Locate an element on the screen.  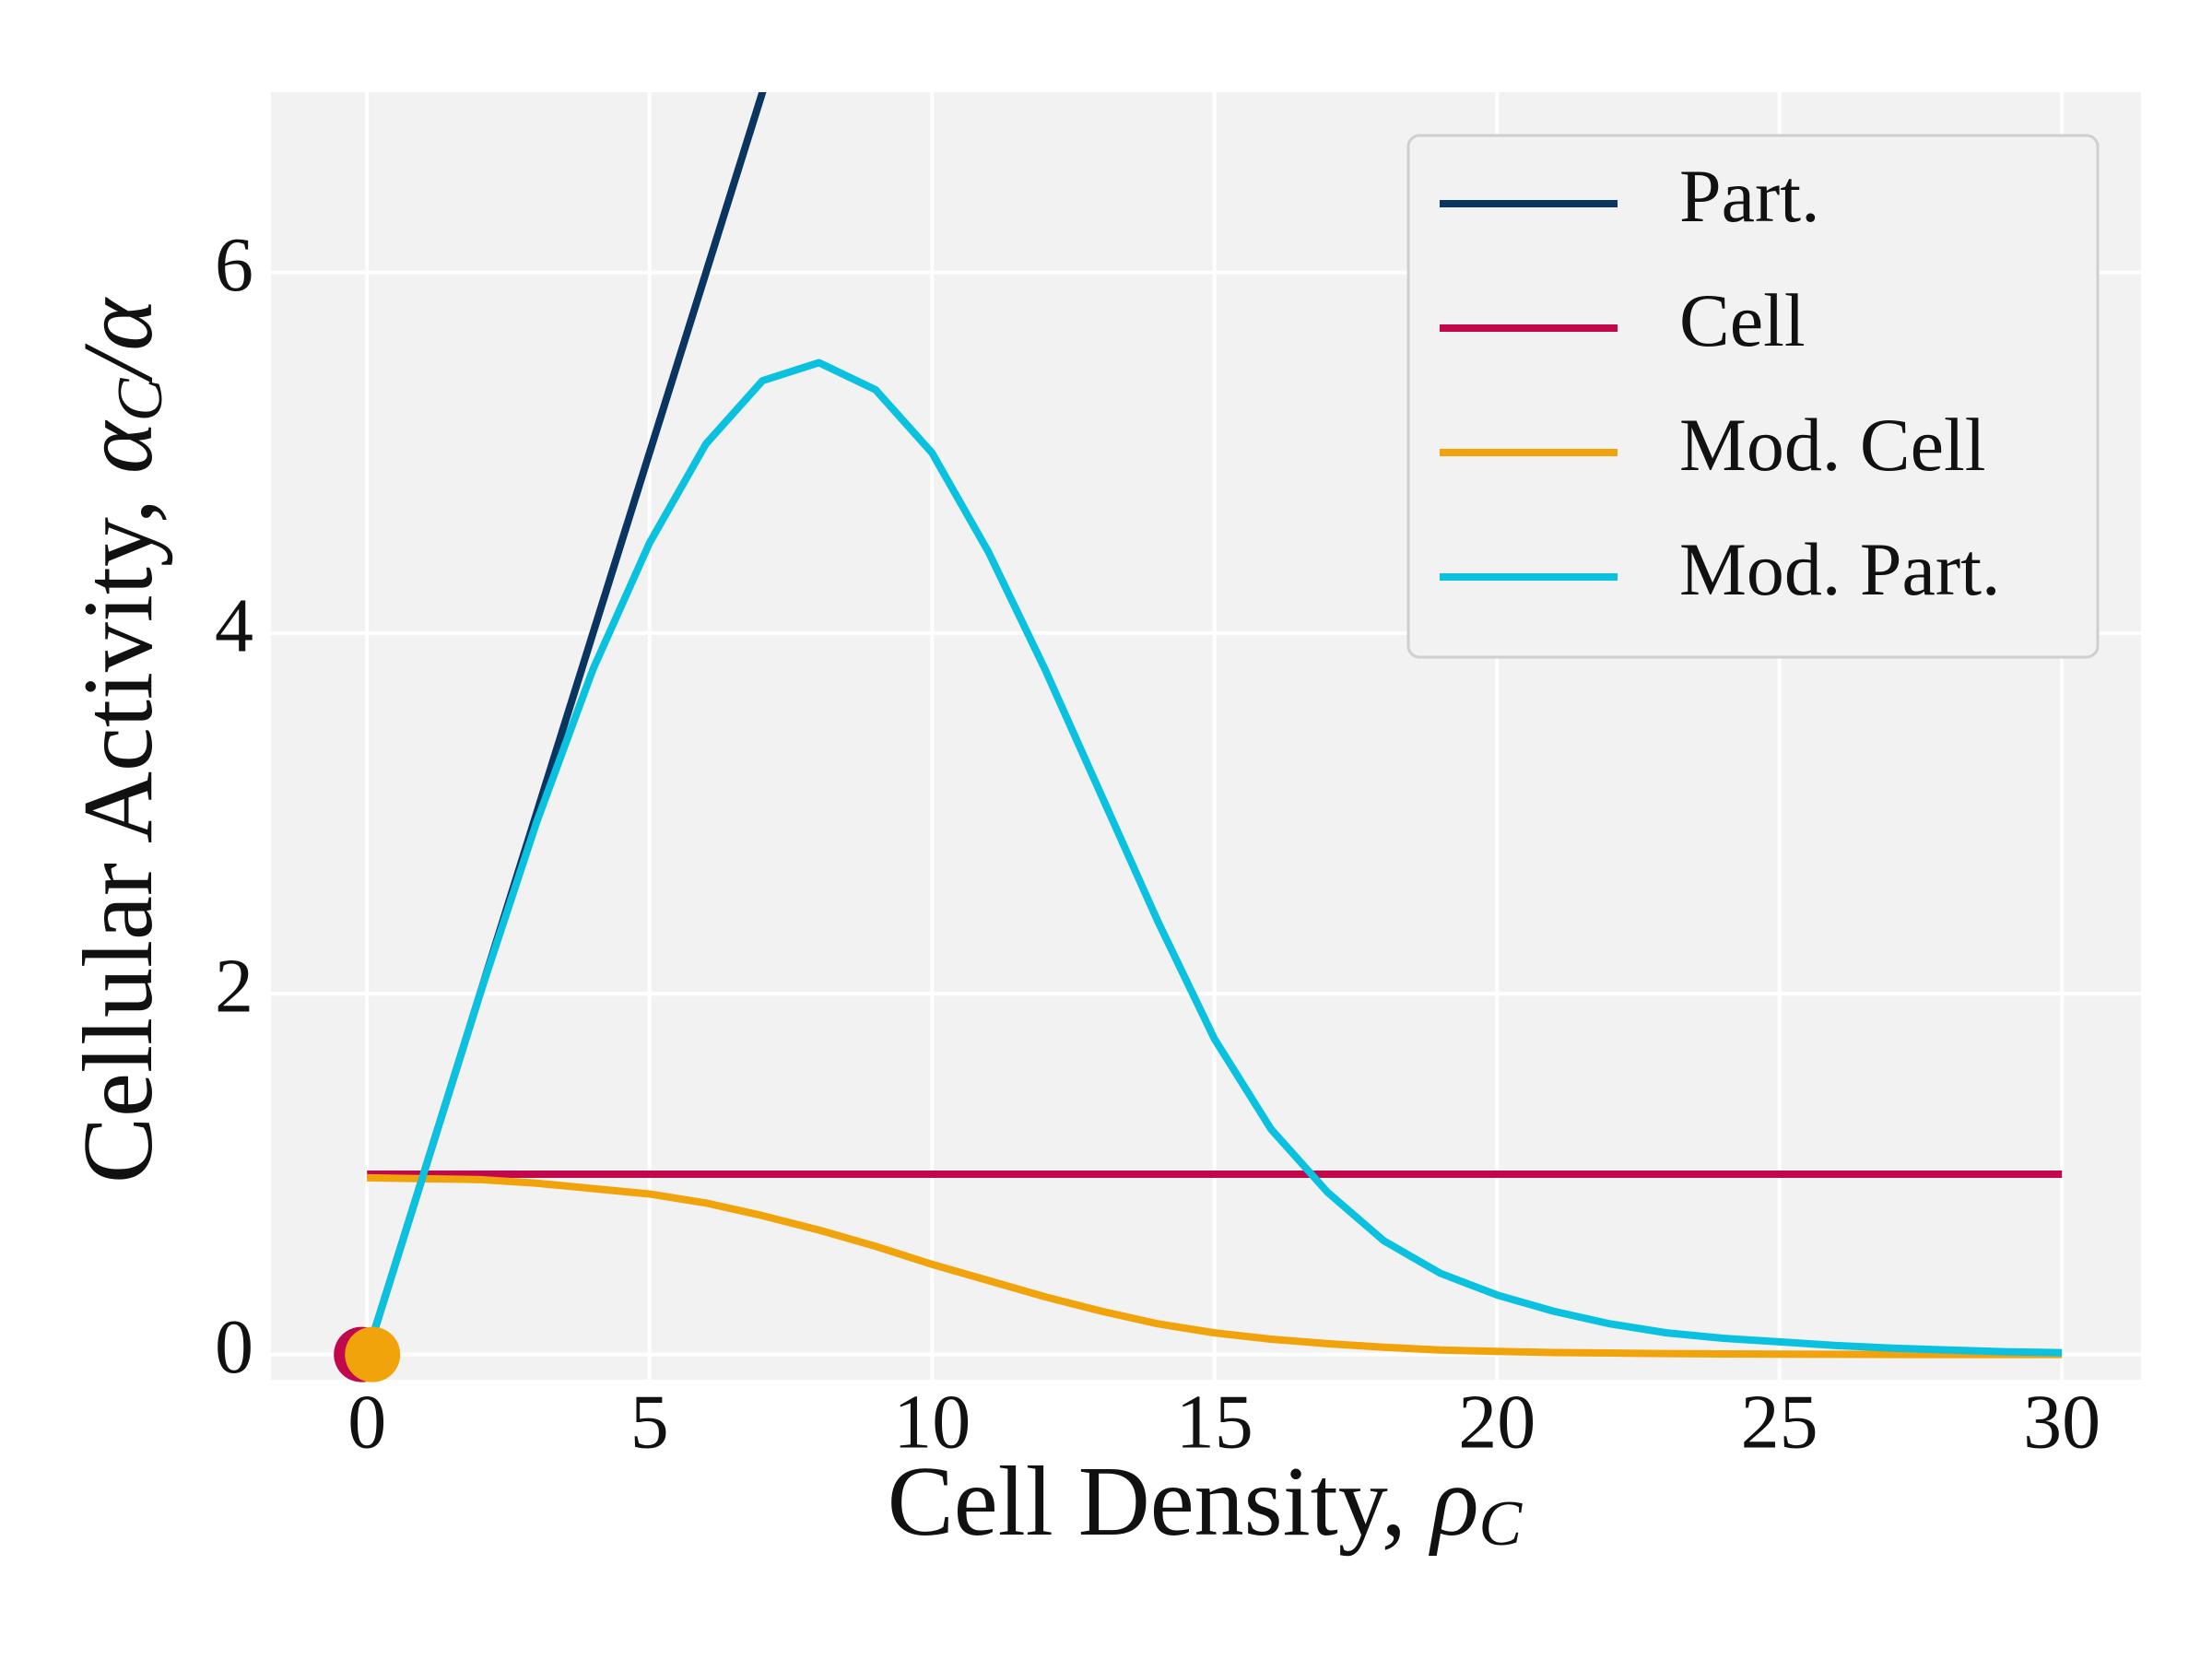
x-tick-label: 5 is located at coordinates (649, 1422).